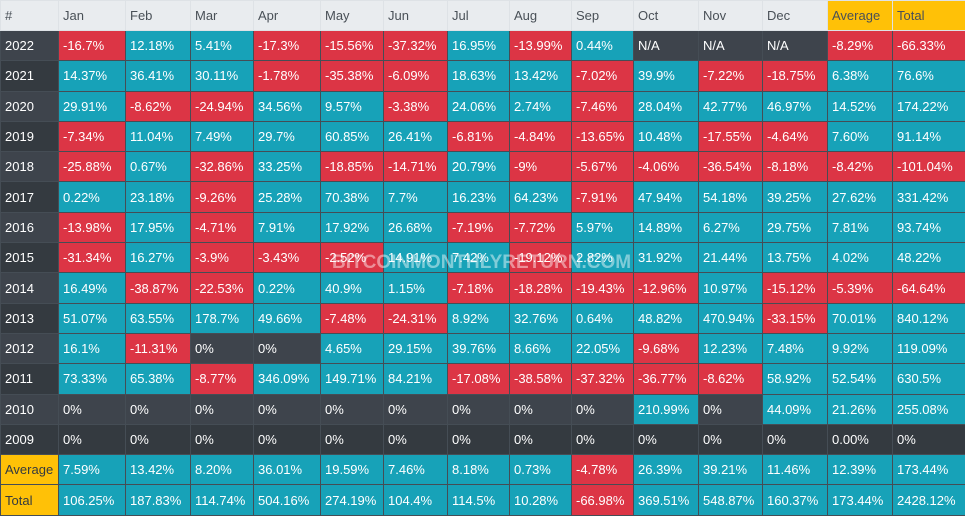 This screenshot has width=965, height=516. What do you see at coordinates (158, 409) in the screenshot?
I see `cell-feb: 0%` at bounding box center [158, 409].